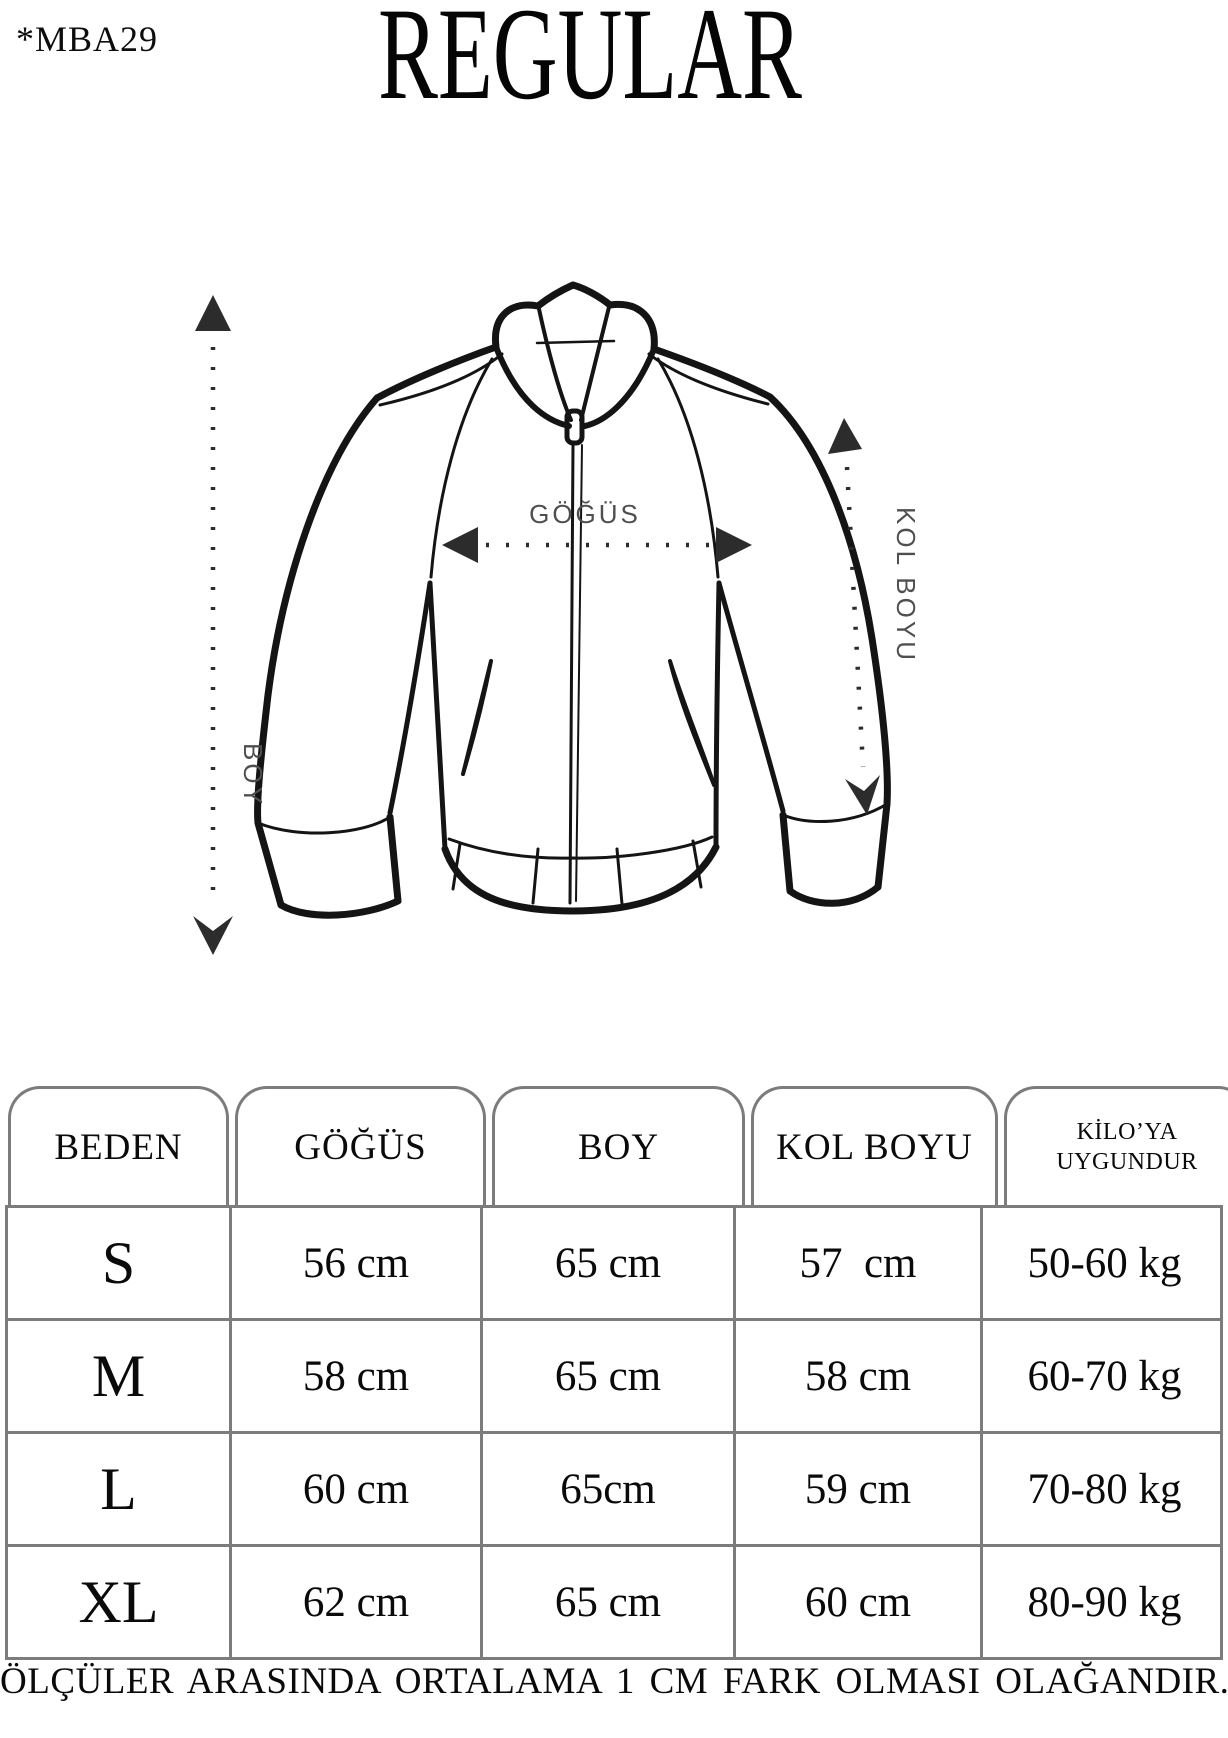 This screenshot has height=1738, width=1228. I want to click on chest-label: GÖĞÜS, so click(585, 514).